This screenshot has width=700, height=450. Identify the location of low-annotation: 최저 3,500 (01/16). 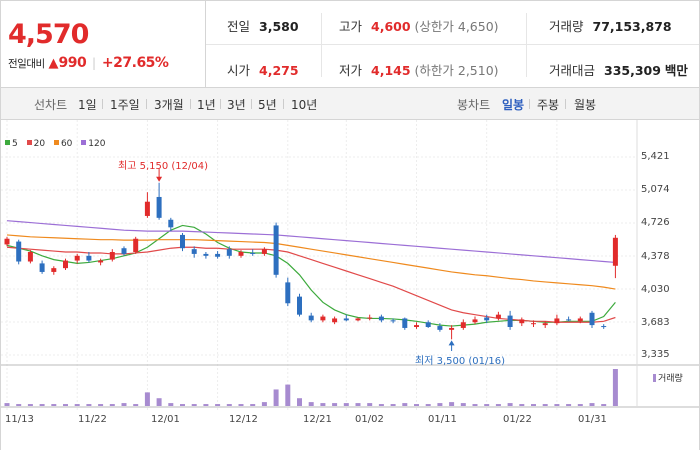
(460, 361).